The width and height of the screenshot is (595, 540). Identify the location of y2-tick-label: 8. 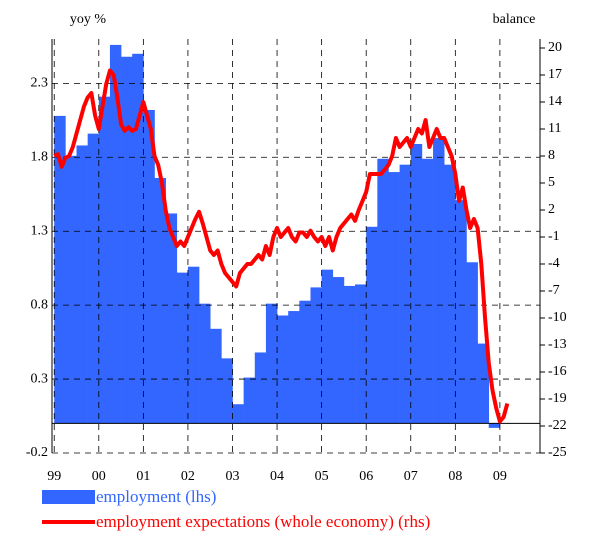
(551, 155).